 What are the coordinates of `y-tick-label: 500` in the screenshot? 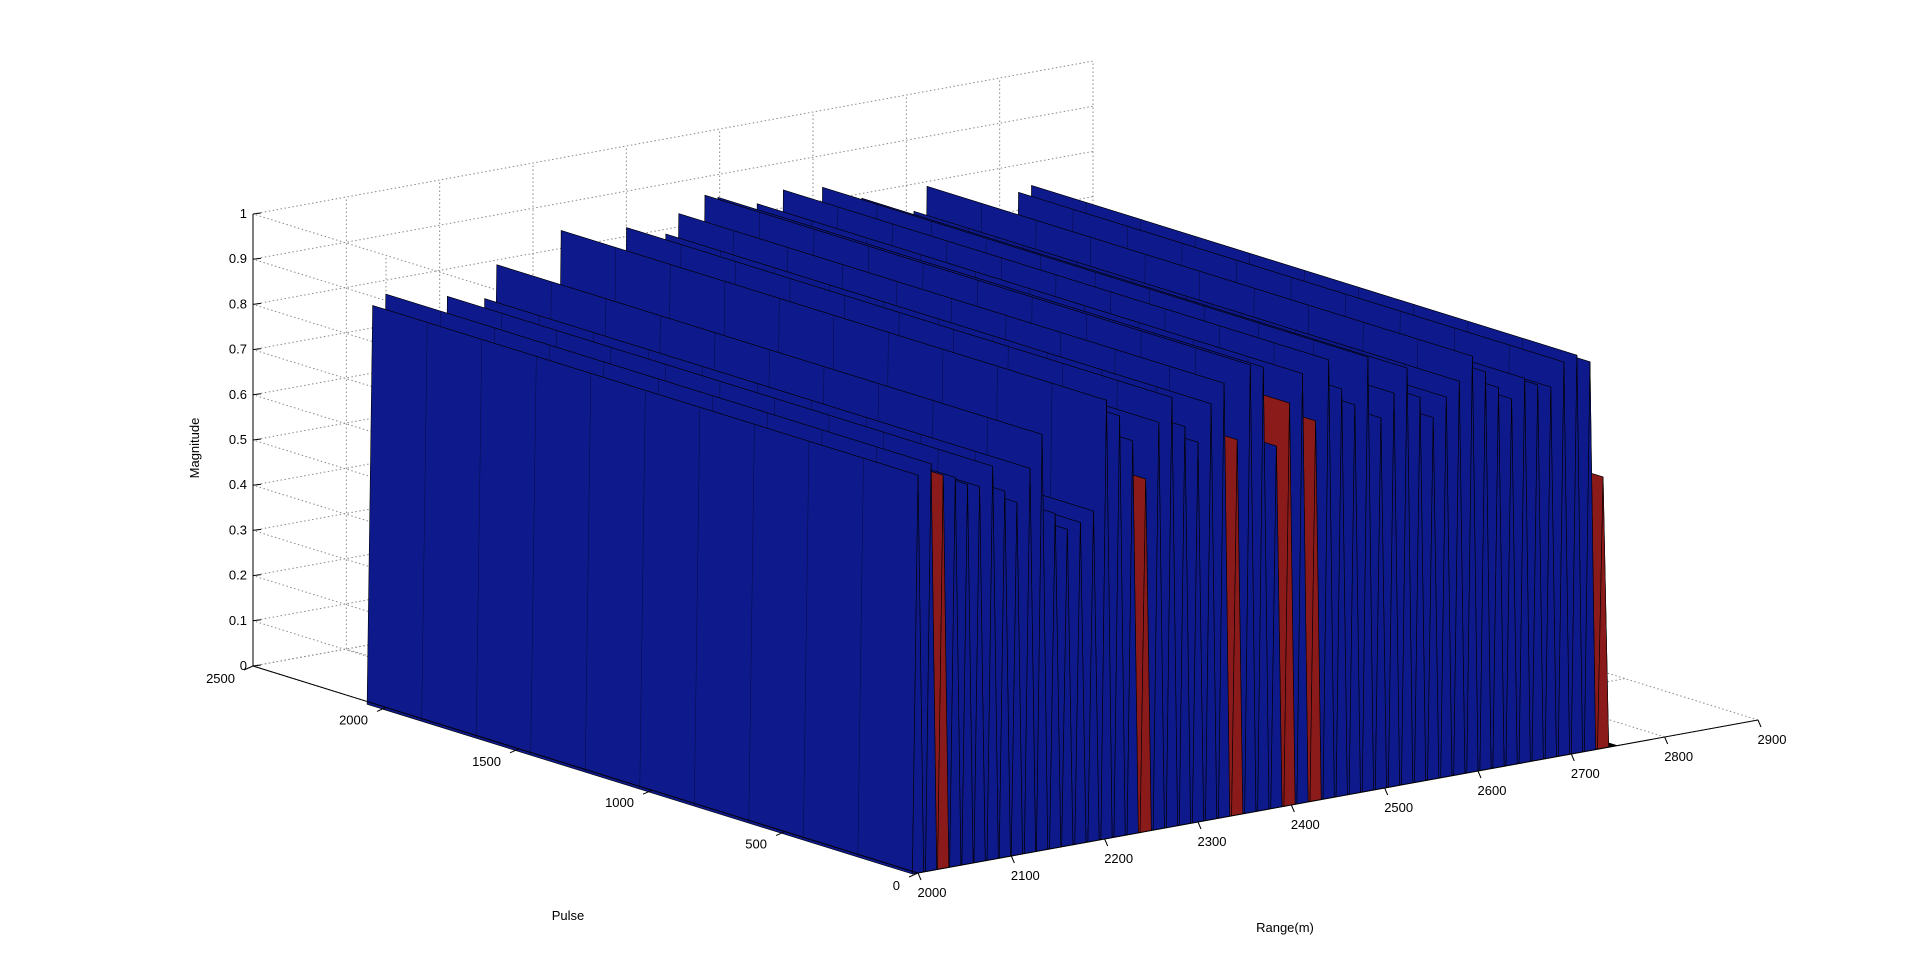 It's located at (756, 844).